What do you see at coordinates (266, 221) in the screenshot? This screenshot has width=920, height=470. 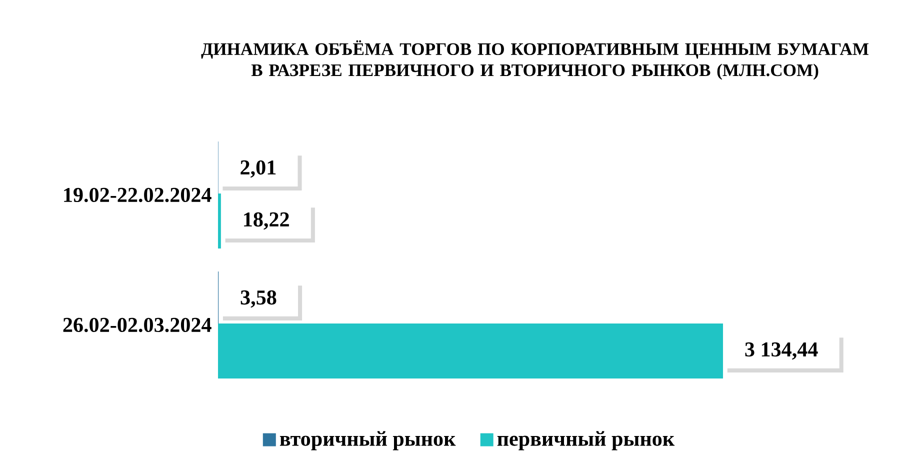 I see `data-label: 18,22` at bounding box center [266, 221].